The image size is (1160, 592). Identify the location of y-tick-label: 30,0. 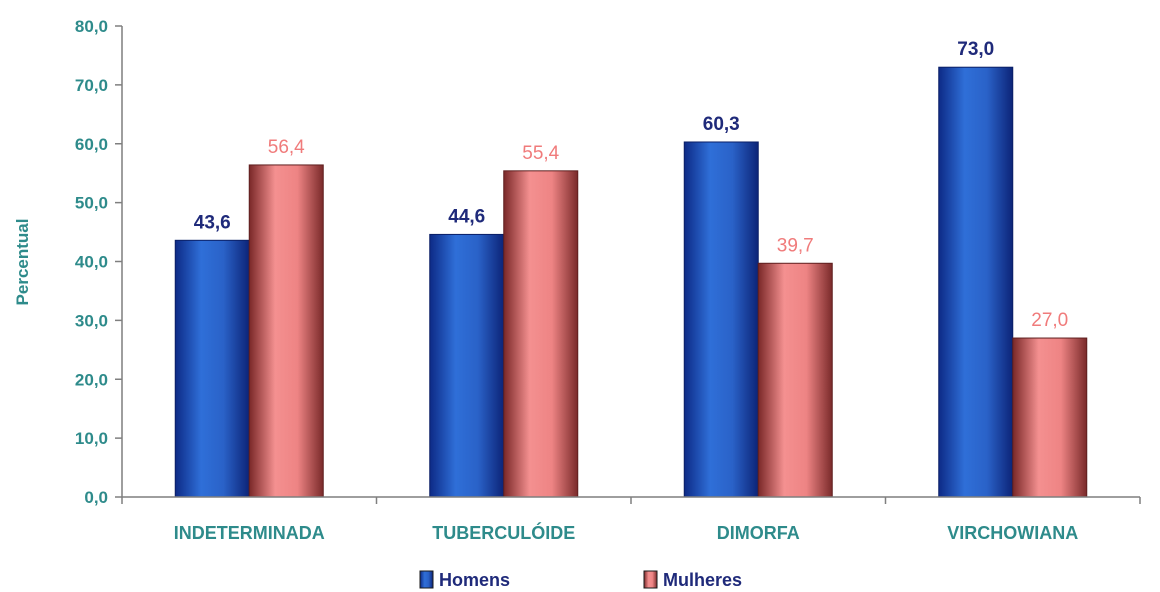
(91, 320).